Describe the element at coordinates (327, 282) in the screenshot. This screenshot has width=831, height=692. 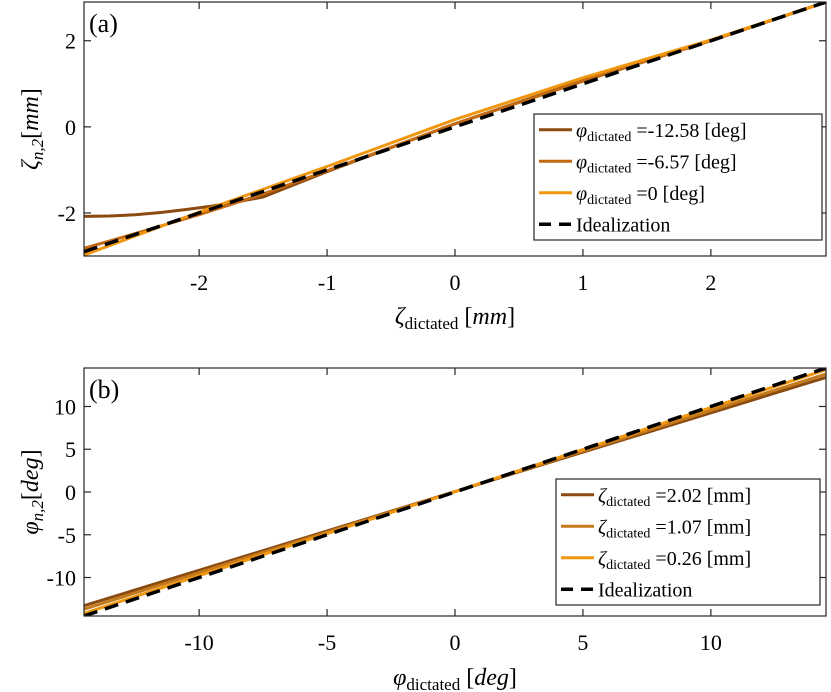
I see `x-tick-label: -1` at that location.